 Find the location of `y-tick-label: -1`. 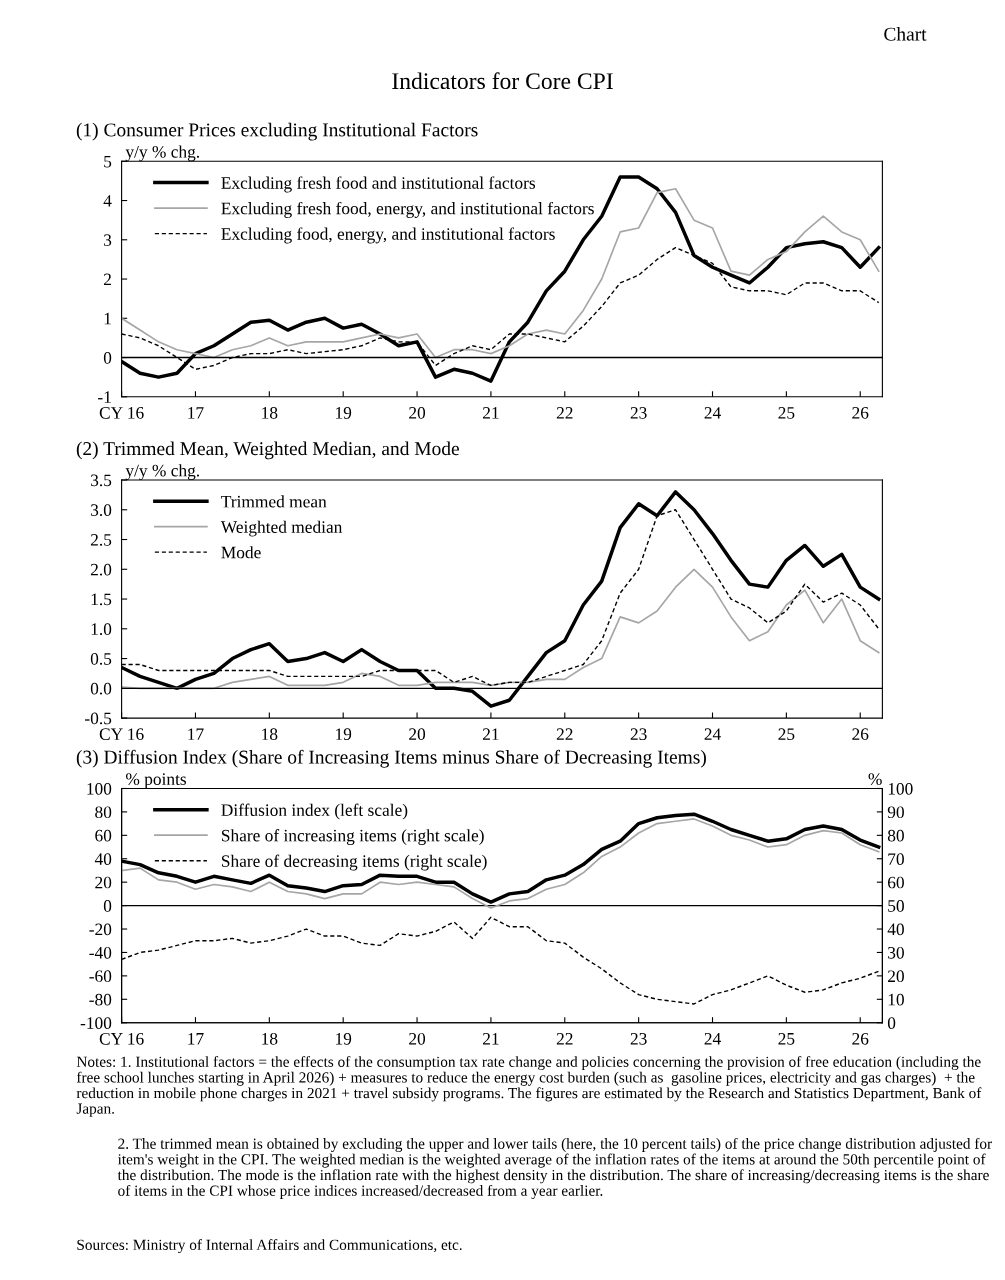

y-tick-label: -1 is located at coordinates (104, 397).